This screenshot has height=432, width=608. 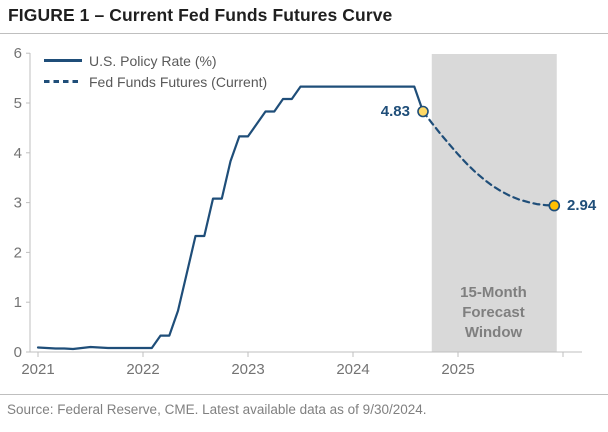 I want to click on legend-label: U.S. Policy Rate (%), so click(x=153, y=60).